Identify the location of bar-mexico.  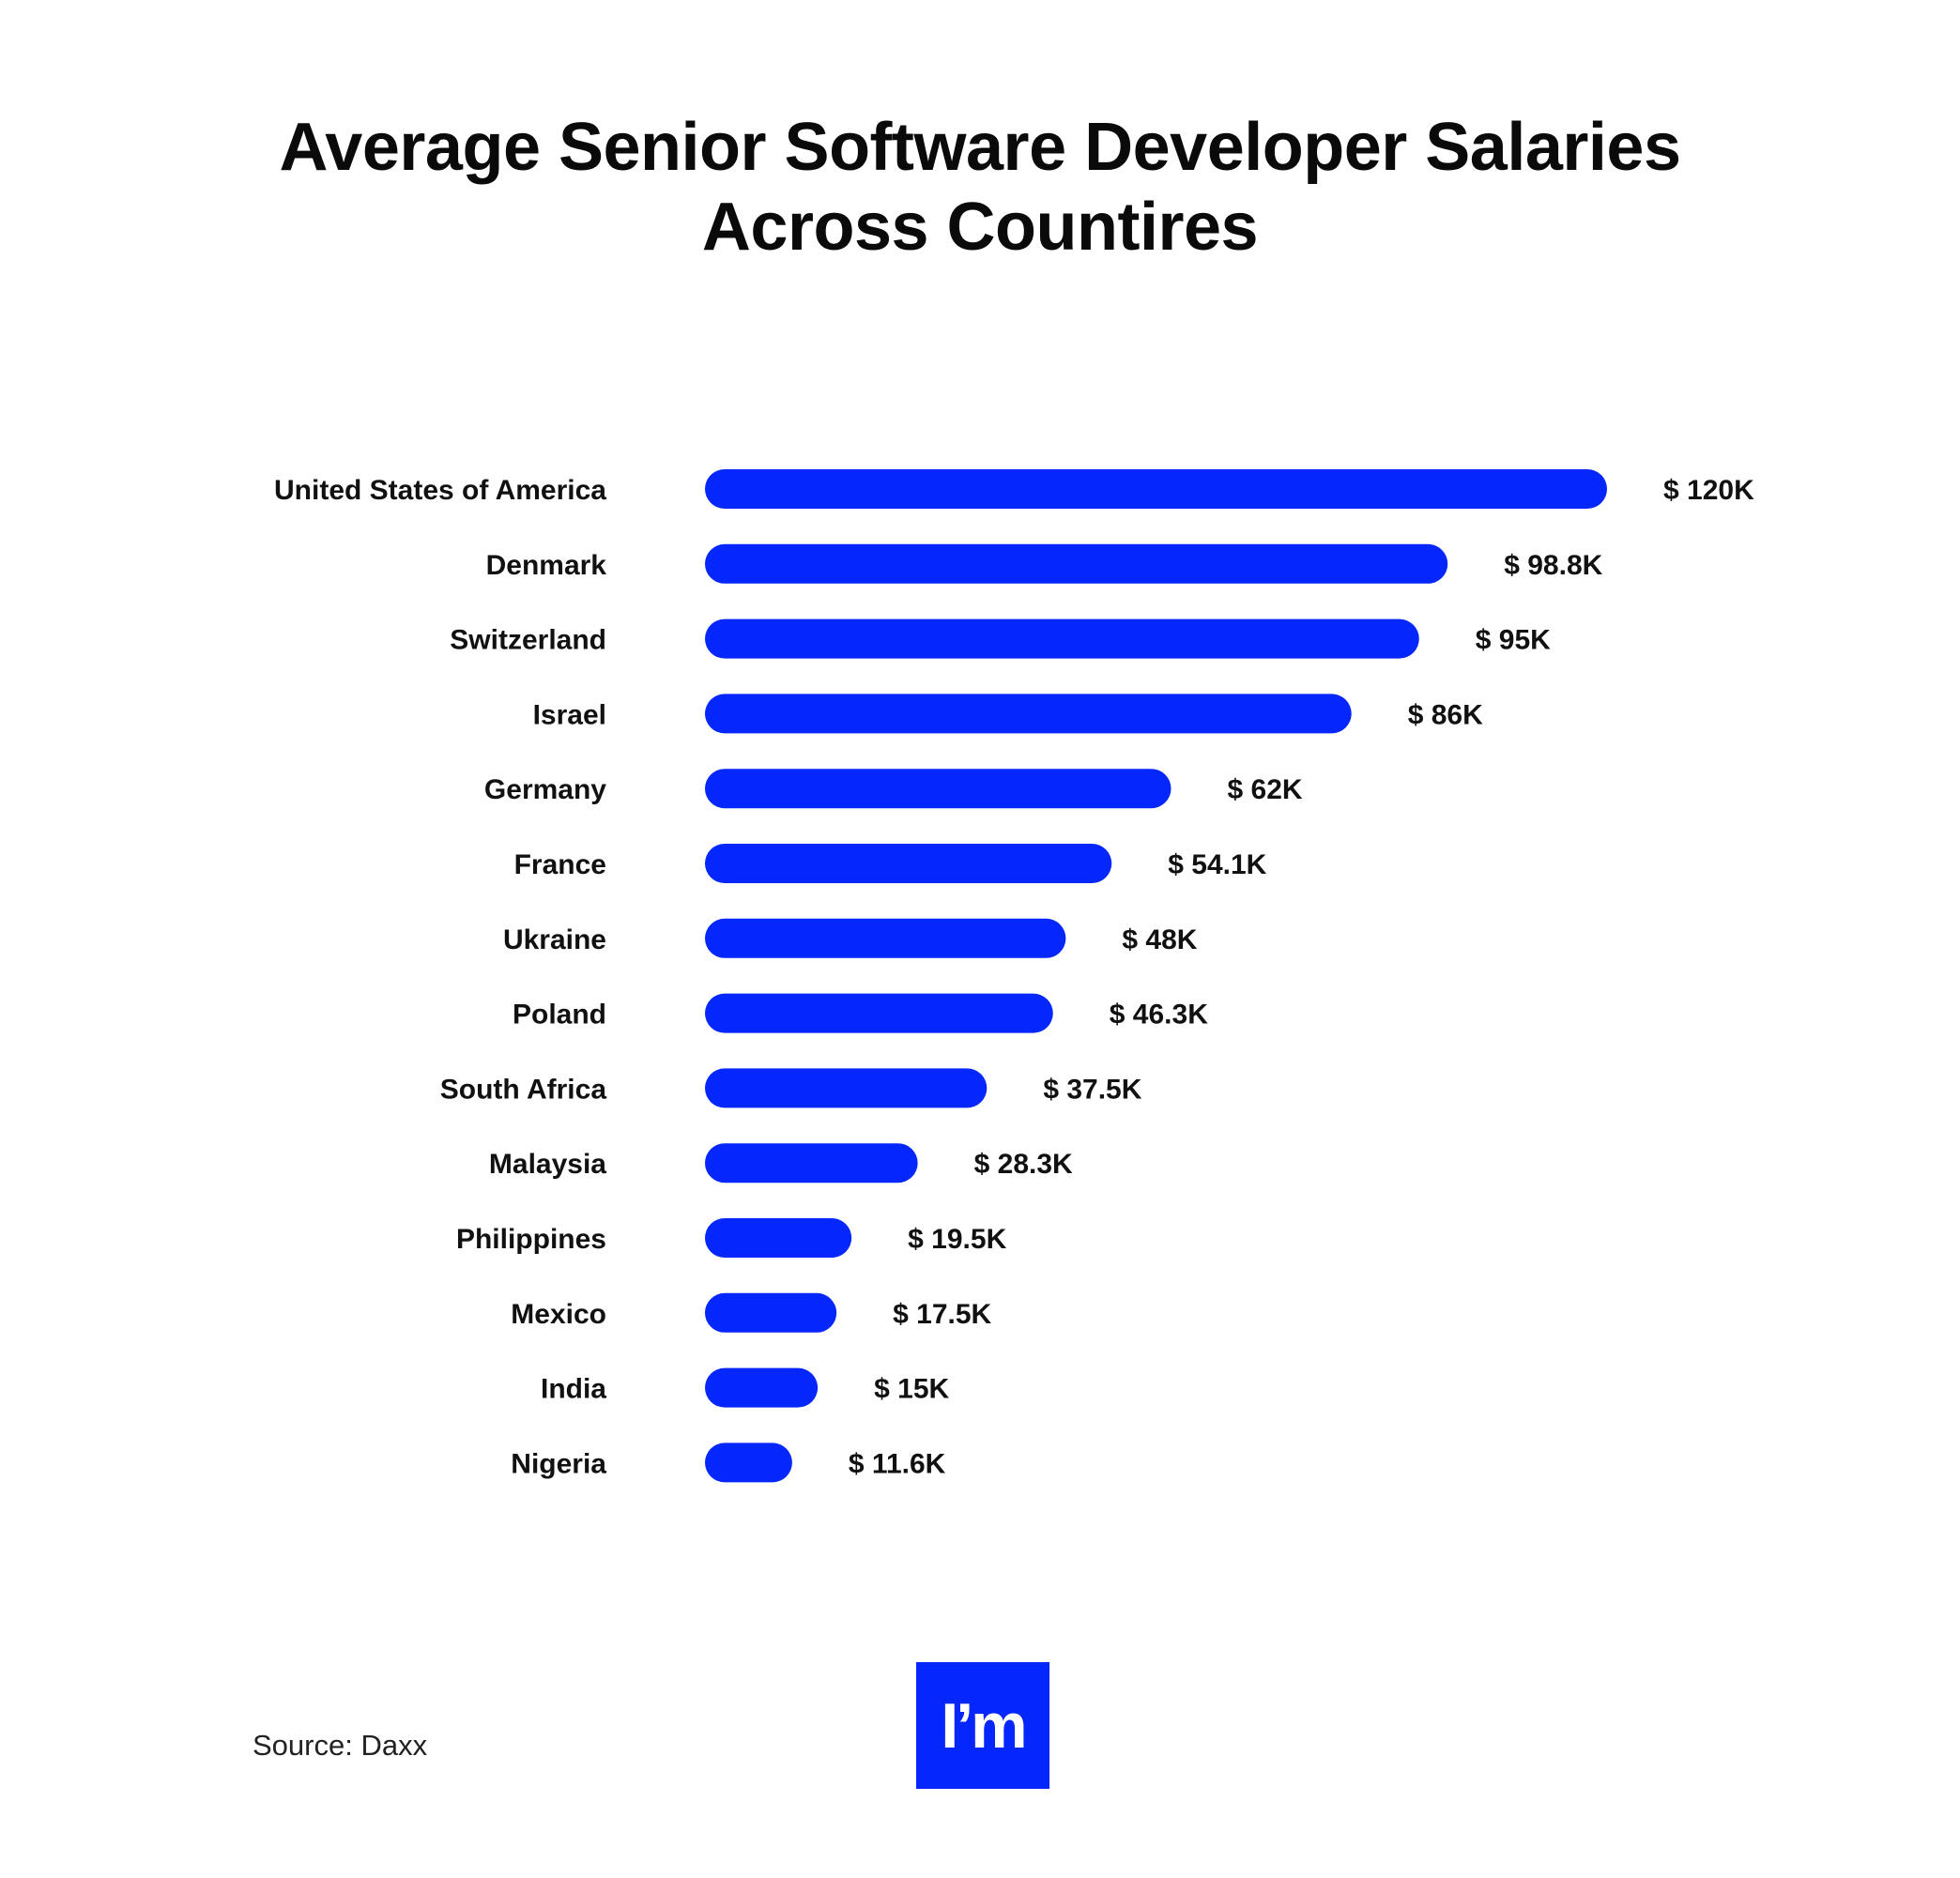
(771, 1312).